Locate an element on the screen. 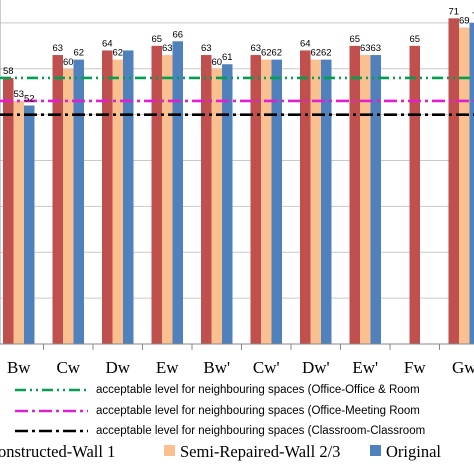 The height and width of the screenshot is (474, 474). x-tick-label: Ew' is located at coordinates (365, 367).